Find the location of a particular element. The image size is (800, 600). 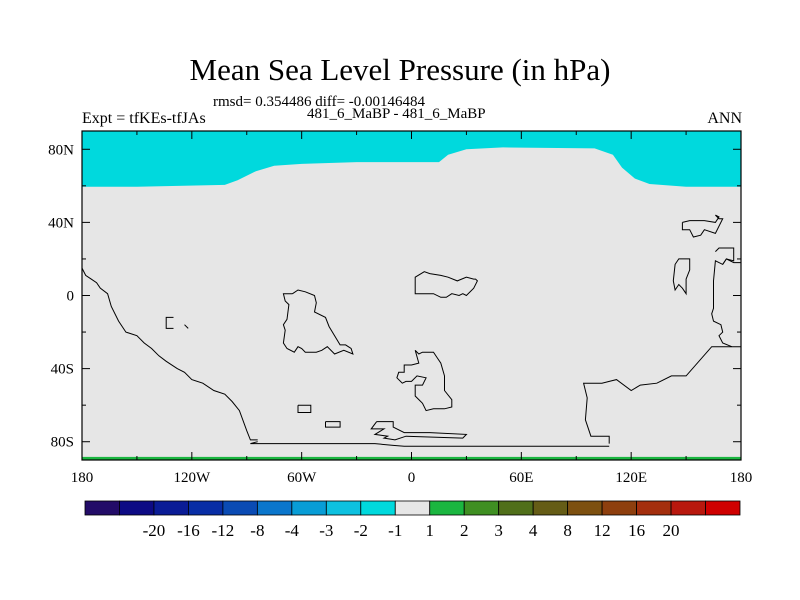

colorbar-label-5: -3 is located at coordinates (326, 530).